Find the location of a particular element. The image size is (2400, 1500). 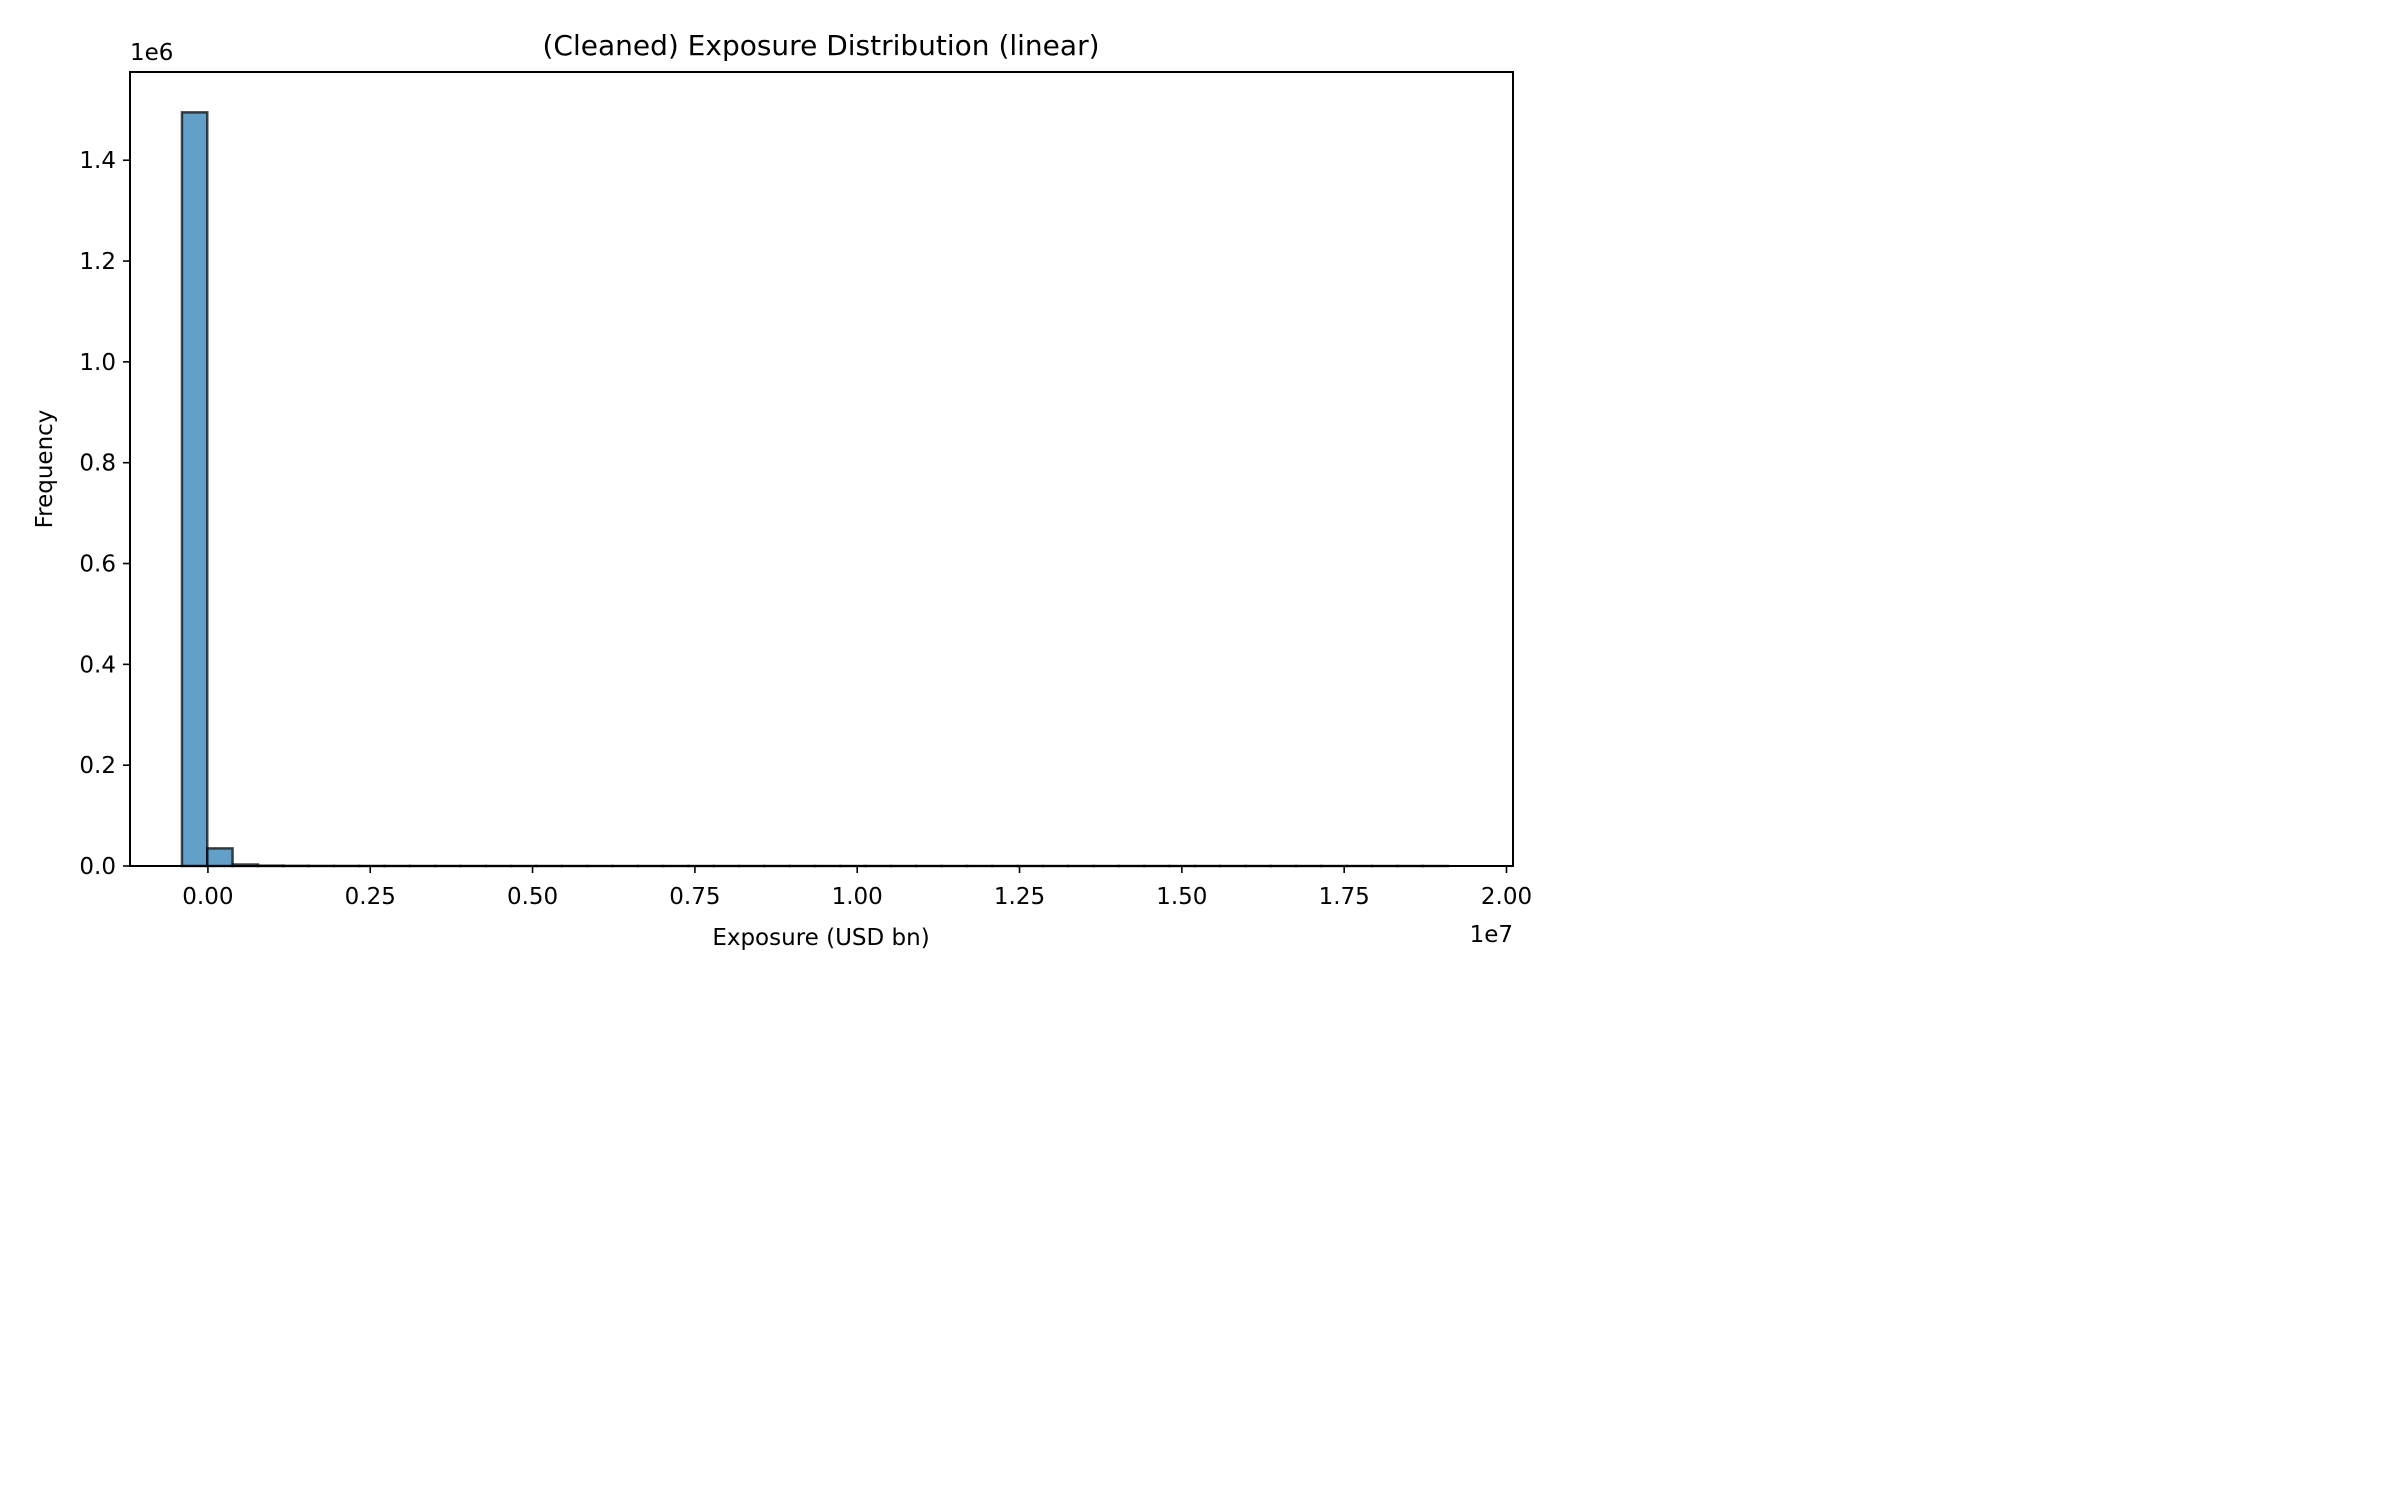

x-tick-label: 0.50 is located at coordinates (532, 897).